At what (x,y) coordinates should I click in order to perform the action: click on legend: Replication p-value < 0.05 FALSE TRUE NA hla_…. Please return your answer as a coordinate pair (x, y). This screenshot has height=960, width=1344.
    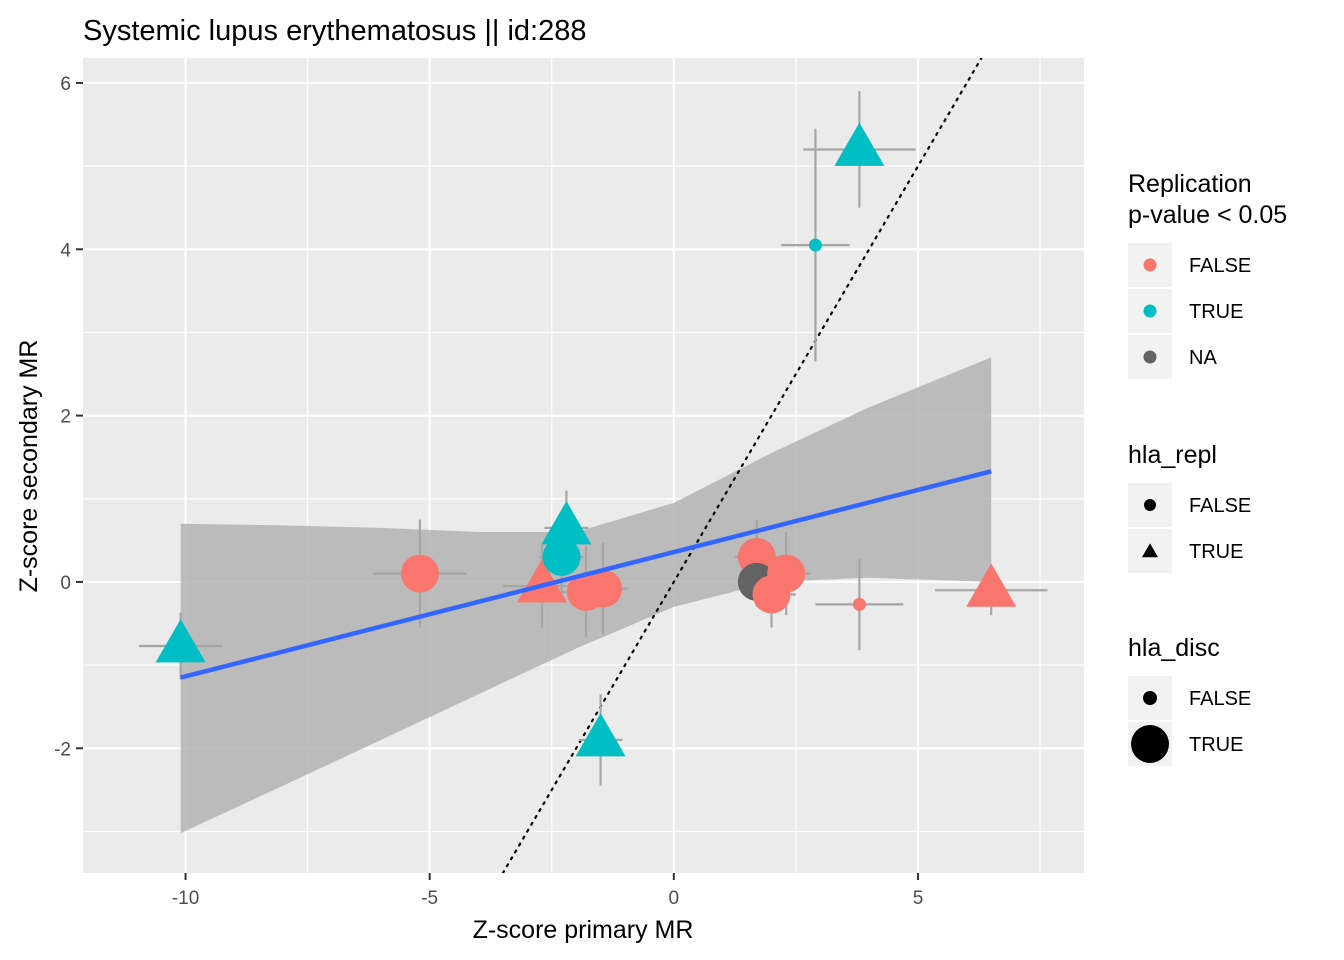
    Looking at the image, I should click on (1207, 468).